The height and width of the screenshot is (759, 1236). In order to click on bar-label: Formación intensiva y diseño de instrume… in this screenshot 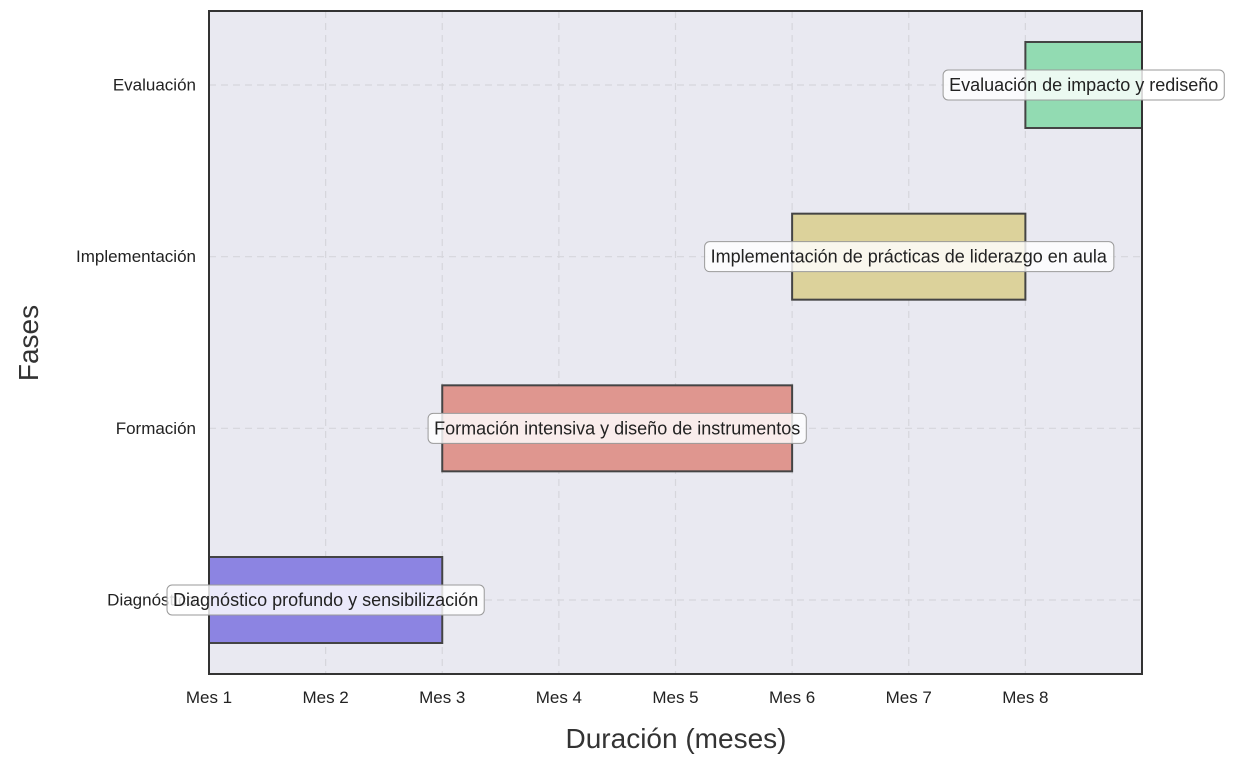, I will do `click(617, 428)`.